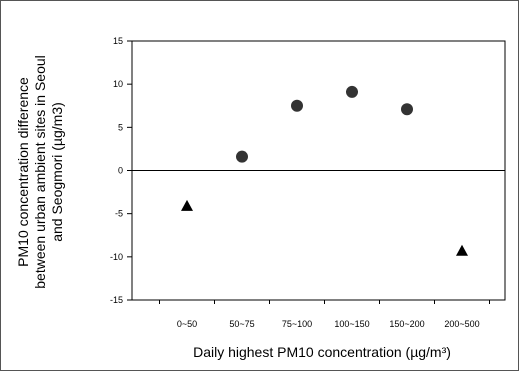 The width and height of the screenshot is (519, 371). I want to click on x-tick-label: 50~75, so click(241, 324).